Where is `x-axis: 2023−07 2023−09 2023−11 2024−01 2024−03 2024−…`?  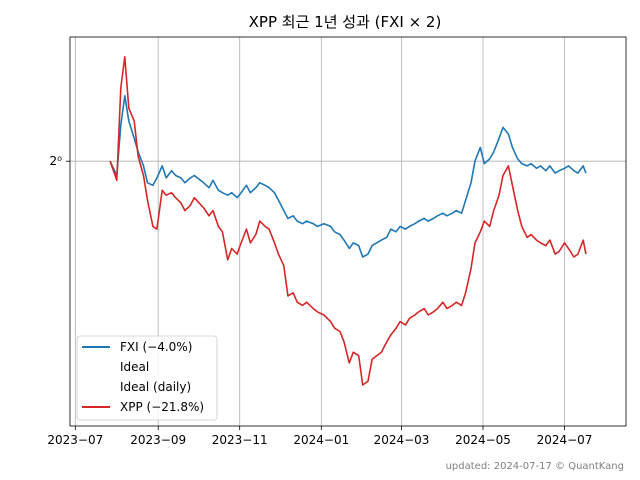
x-axis: 2023−07 2023−09 2023−11 2024−01 2024−03 2024−… is located at coordinates (319, 436).